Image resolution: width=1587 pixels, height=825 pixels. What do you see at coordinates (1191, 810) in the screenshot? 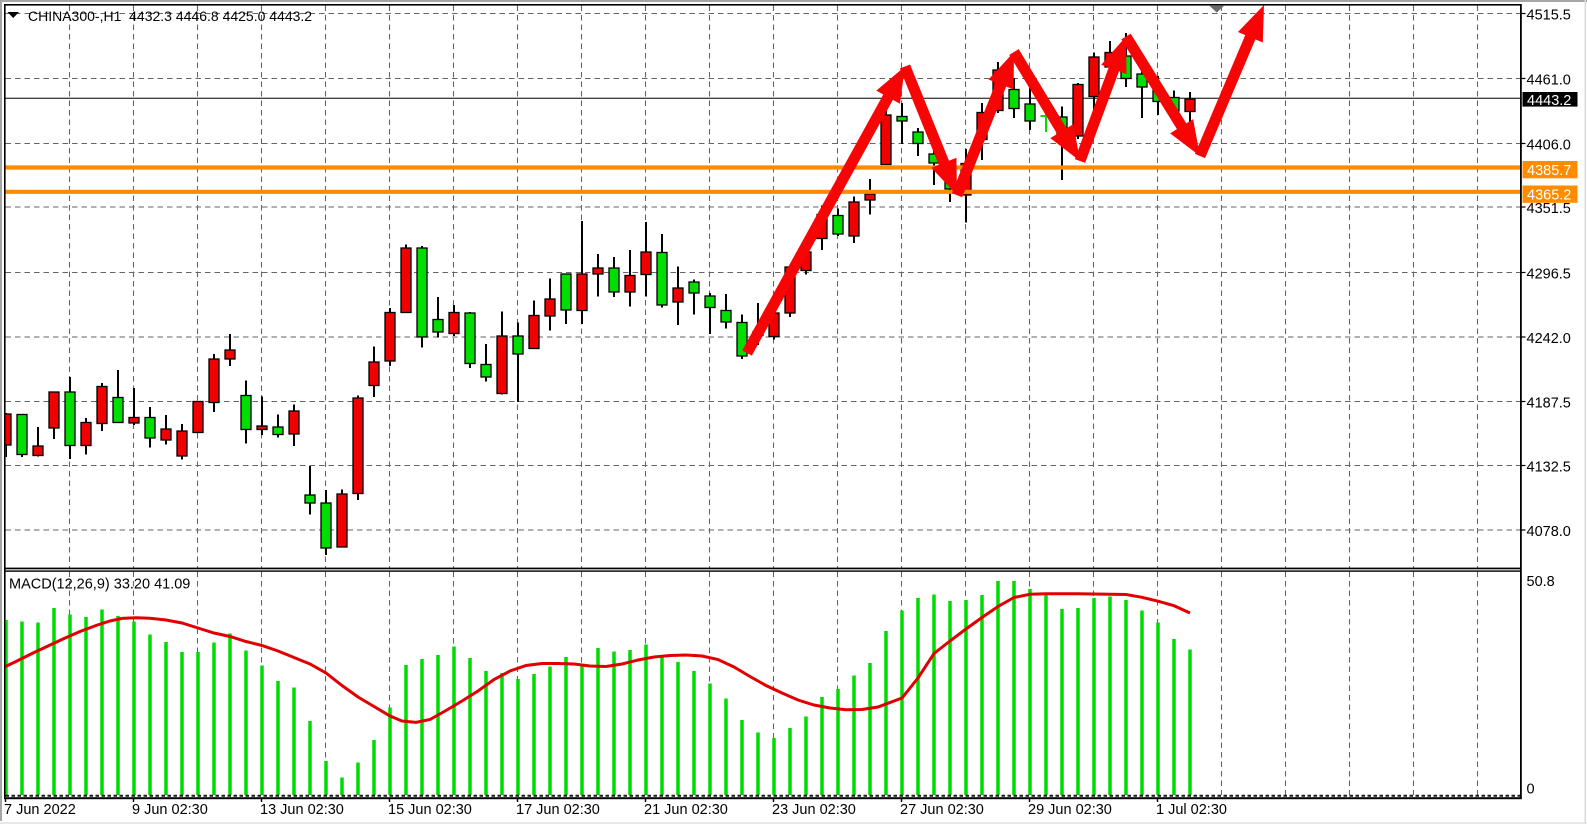
I see `svg-text: 1 Jul 02:30` at bounding box center [1191, 810].